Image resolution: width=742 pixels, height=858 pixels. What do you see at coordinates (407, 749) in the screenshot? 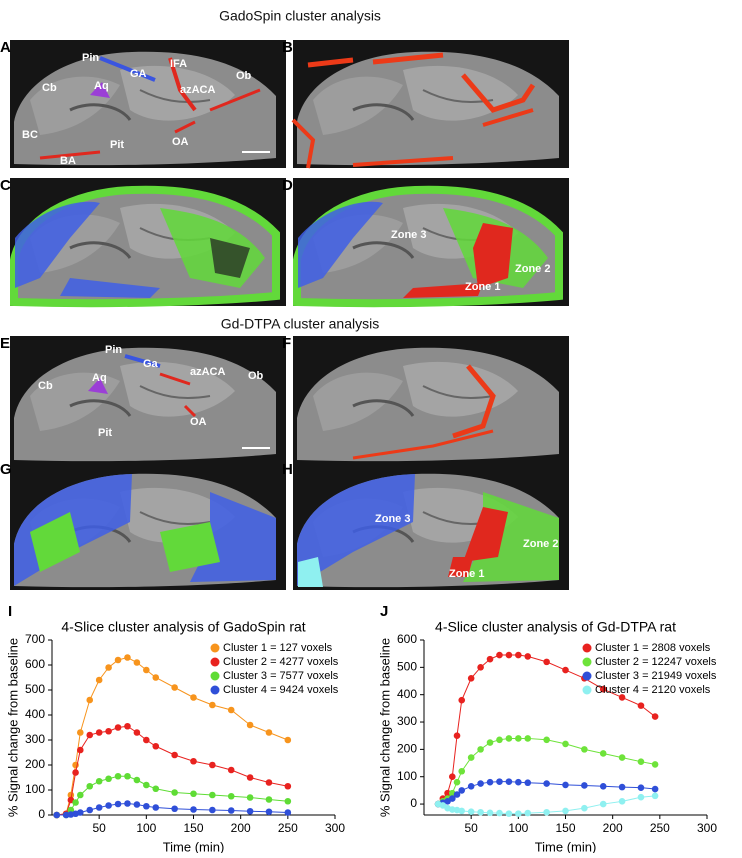
I see `y-tick-label: 200` at bounding box center [407, 749].